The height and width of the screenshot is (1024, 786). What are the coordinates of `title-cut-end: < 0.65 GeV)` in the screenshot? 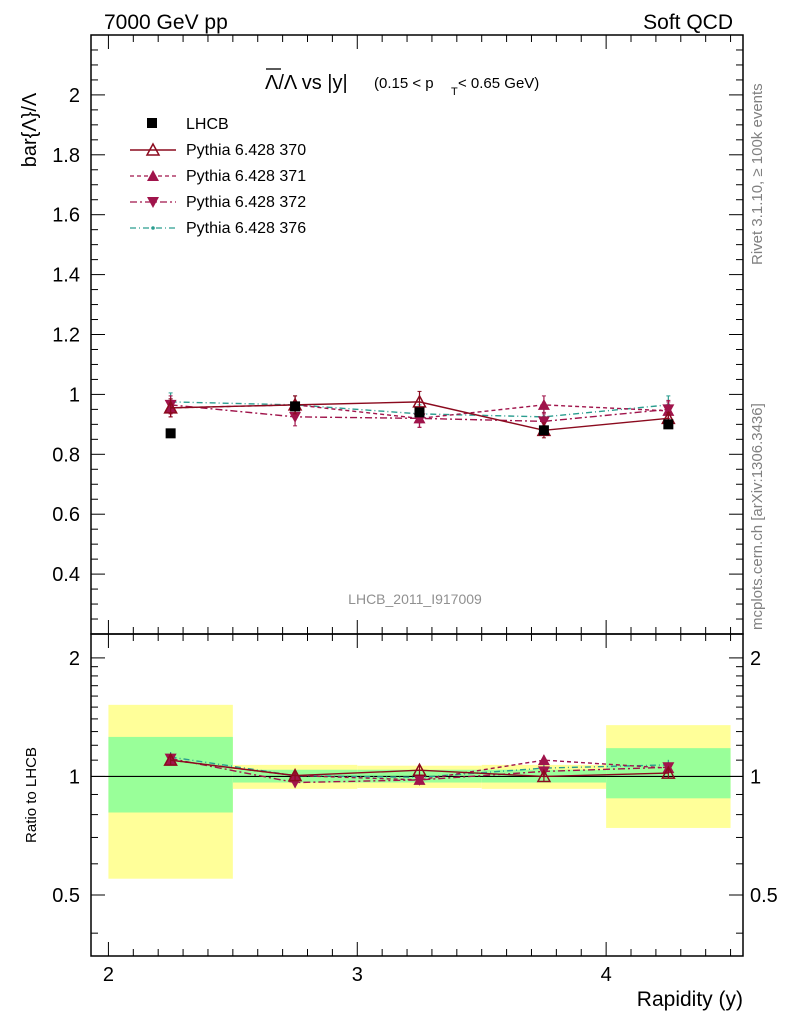 It's located at (498, 83).